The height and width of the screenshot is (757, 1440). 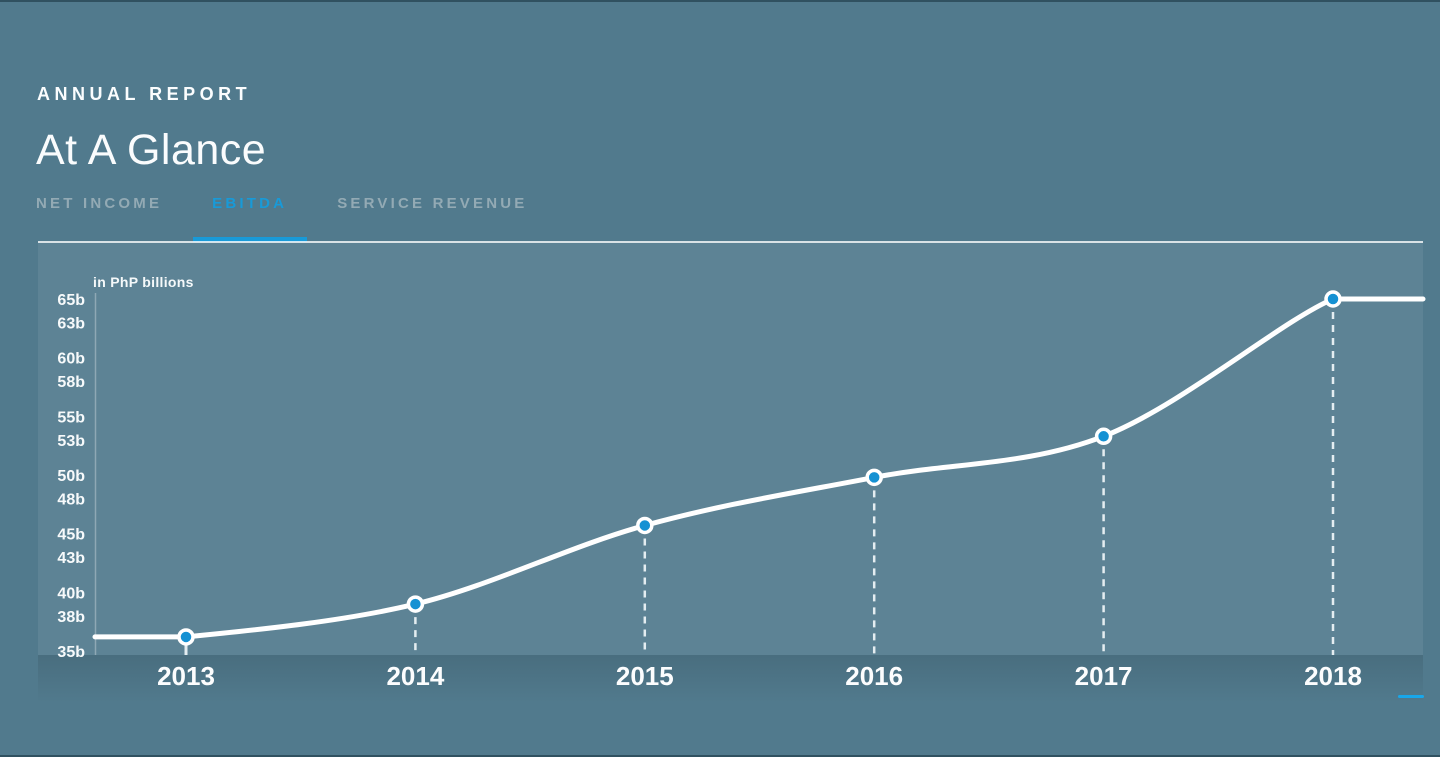 I want to click on data-point-2016, so click(x=874, y=477).